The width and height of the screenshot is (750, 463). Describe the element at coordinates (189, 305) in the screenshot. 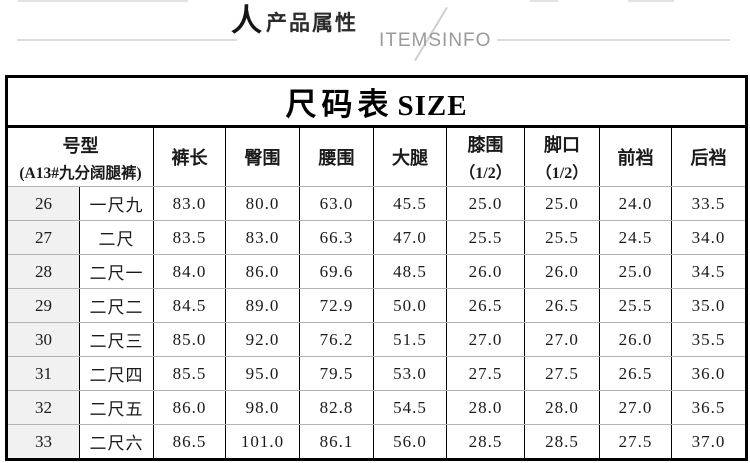

I see `value-cell: 84.5` at that location.